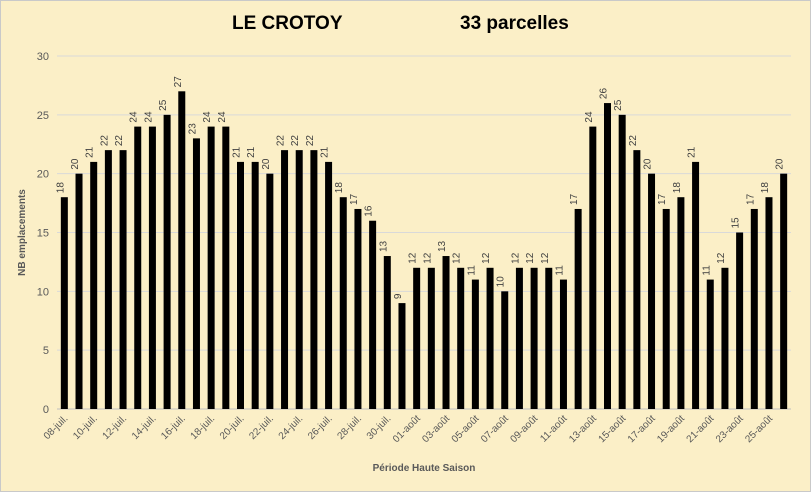 Image resolution: width=811 pixels, height=492 pixels. Describe the element at coordinates (524, 429) in the screenshot. I see `x-tick-label: 09-août` at that location.